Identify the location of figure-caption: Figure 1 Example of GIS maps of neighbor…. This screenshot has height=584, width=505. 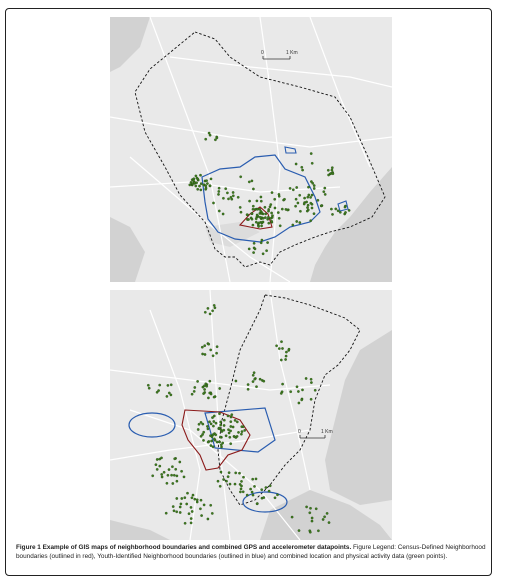
(251, 552).